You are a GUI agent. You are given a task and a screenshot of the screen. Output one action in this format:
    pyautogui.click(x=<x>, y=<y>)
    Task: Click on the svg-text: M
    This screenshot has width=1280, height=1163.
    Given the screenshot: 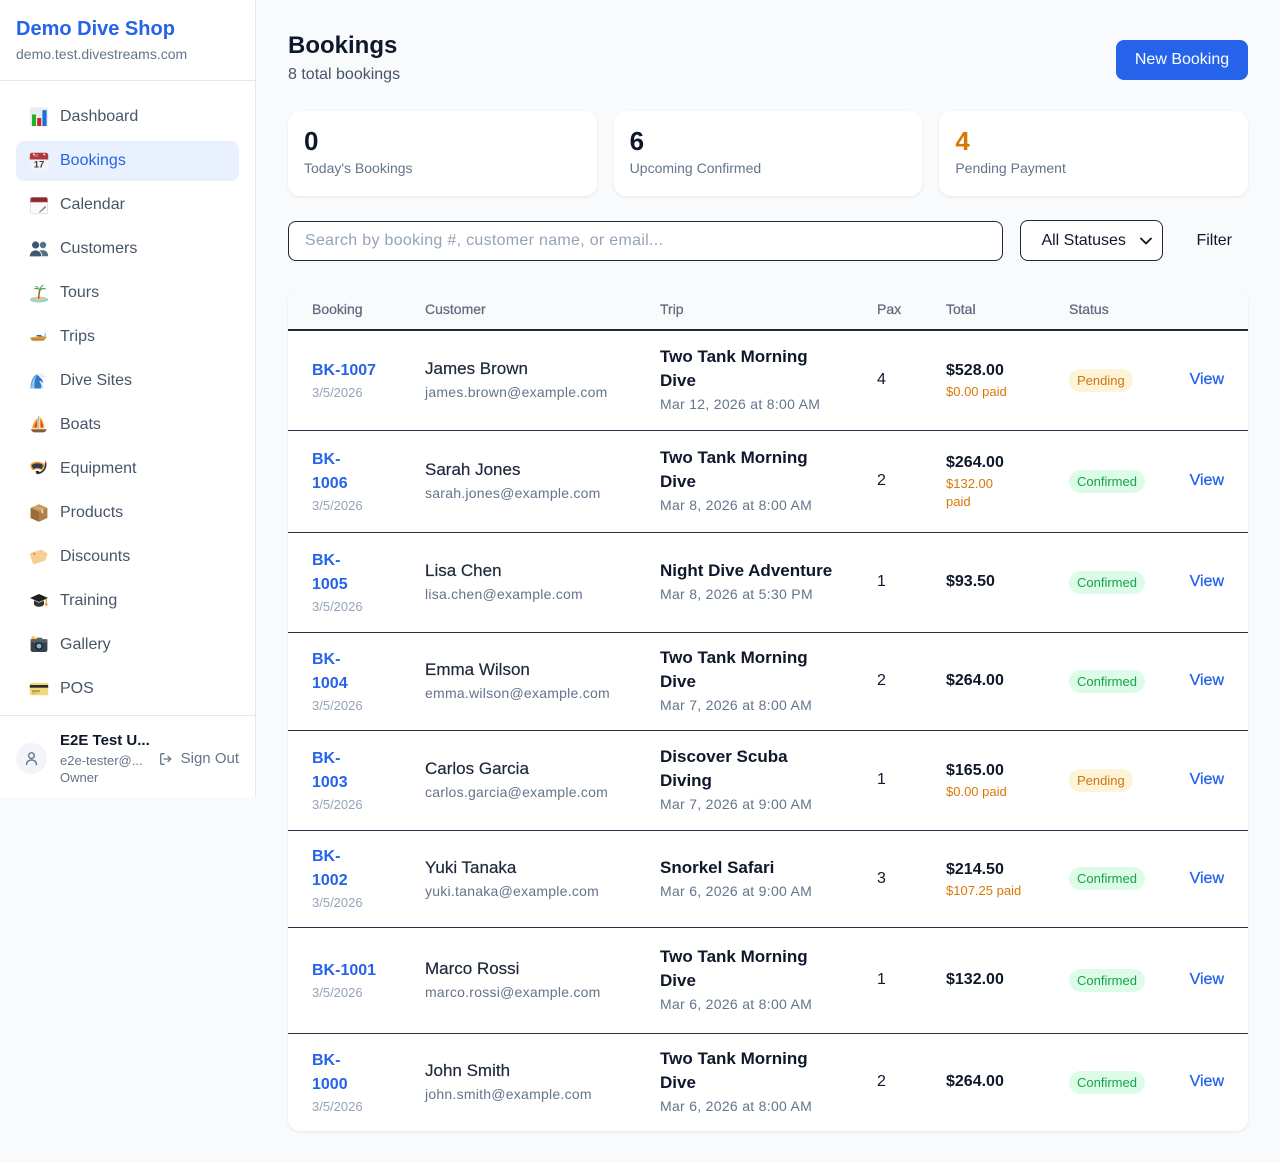 What is the action you would take?
    pyautogui.click(x=36, y=155)
    